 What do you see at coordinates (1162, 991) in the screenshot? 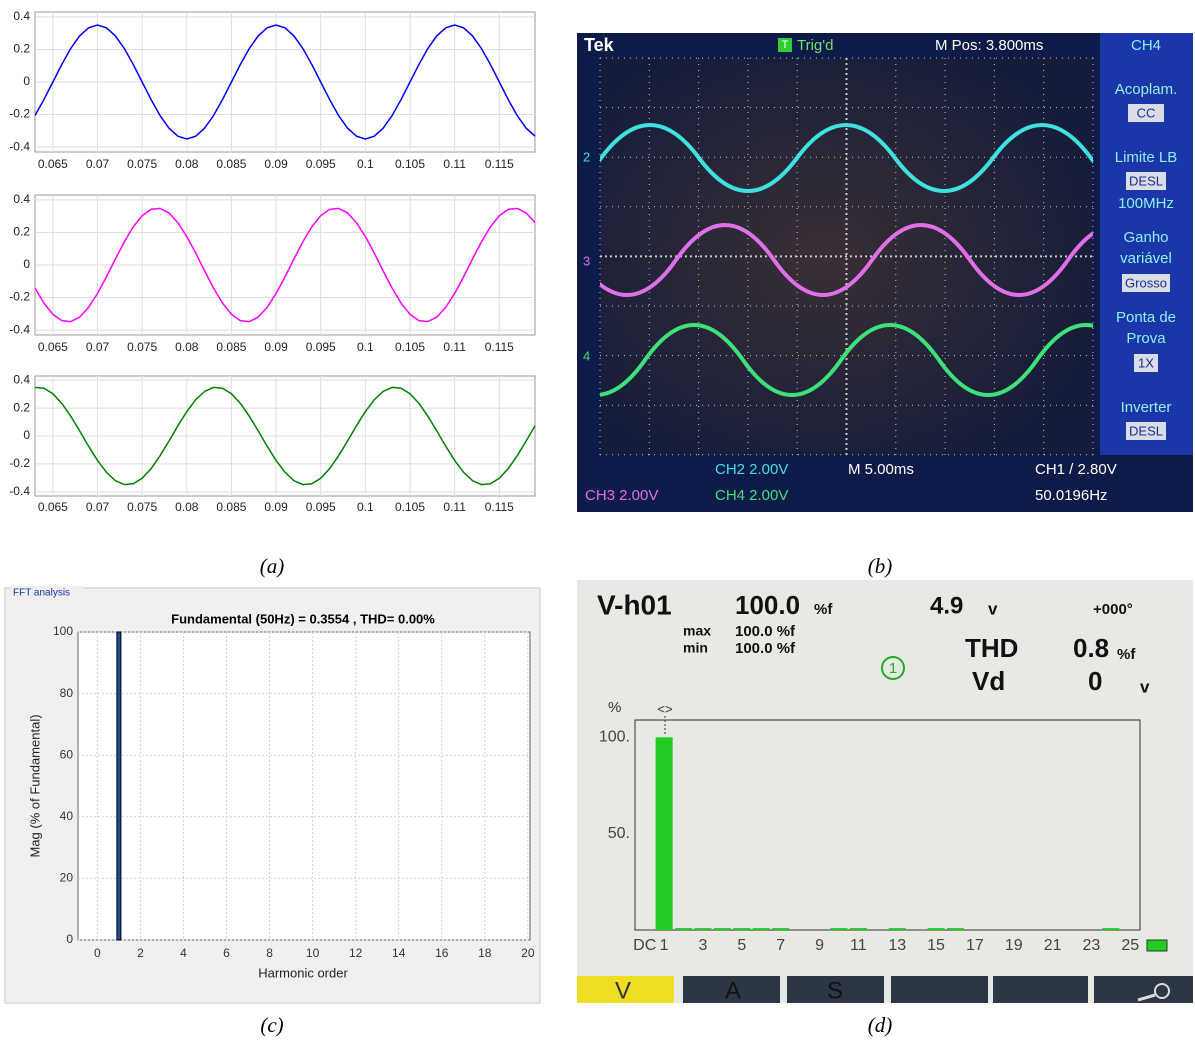
I see `zoom-icon` at bounding box center [1162, 991].